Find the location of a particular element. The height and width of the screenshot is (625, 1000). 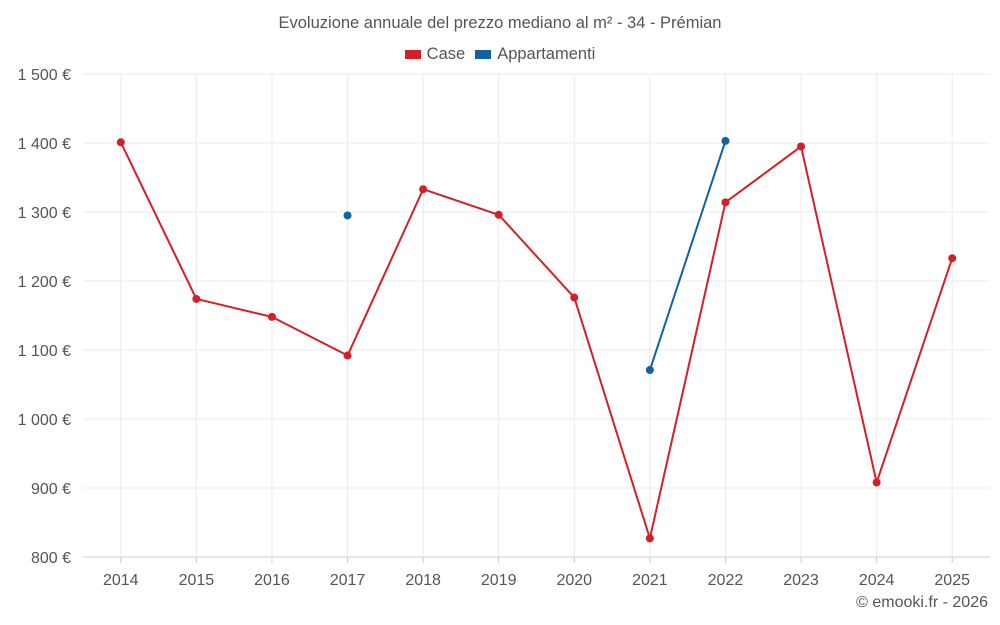

series-line-appartamenti is located at coordinates (687, 255).